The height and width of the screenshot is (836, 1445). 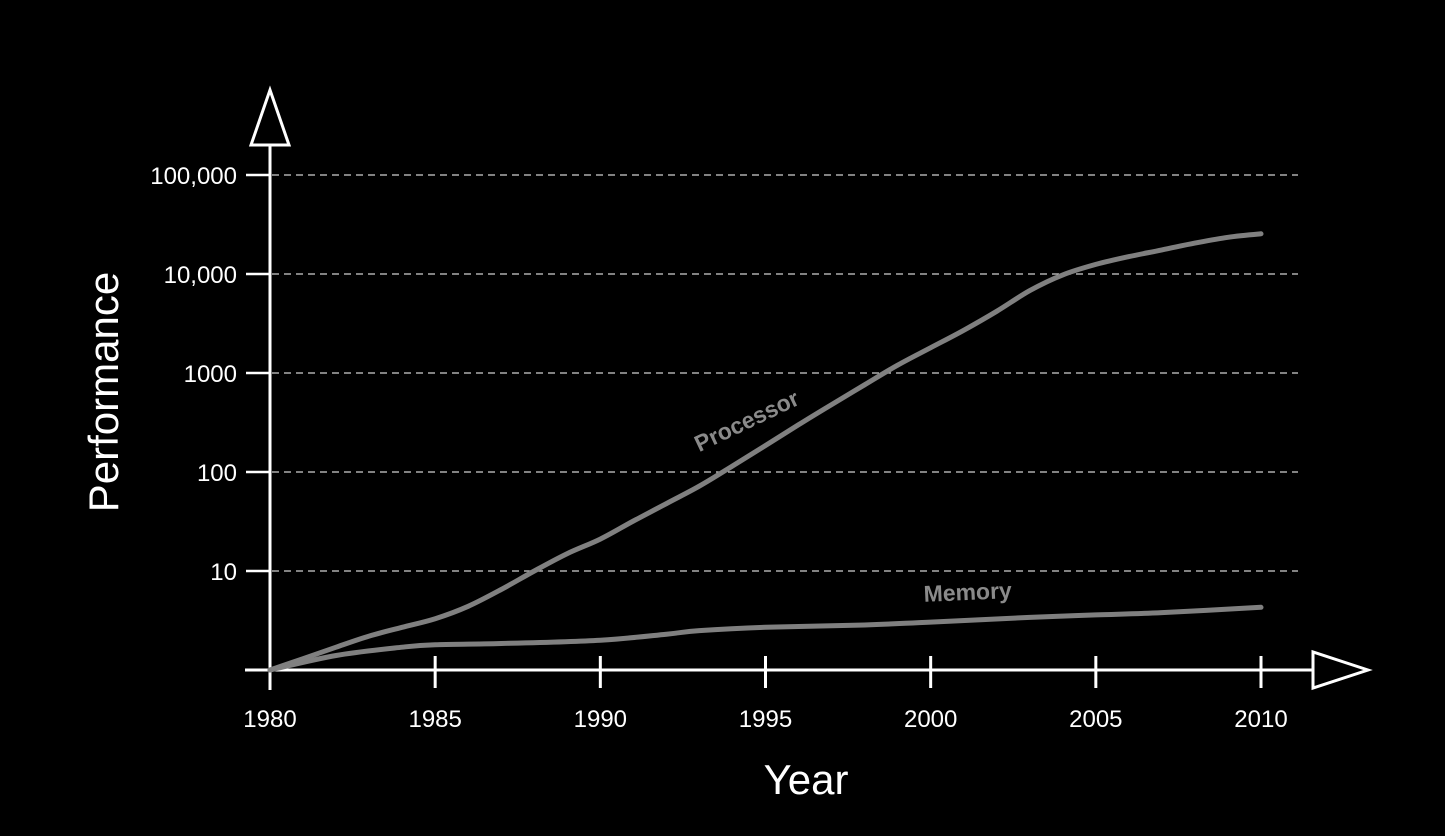 What do you see at coordinates (1260, 719) in the screenshot?
I see `x-tick-label: 2010` at bounding box center [1260, 719].